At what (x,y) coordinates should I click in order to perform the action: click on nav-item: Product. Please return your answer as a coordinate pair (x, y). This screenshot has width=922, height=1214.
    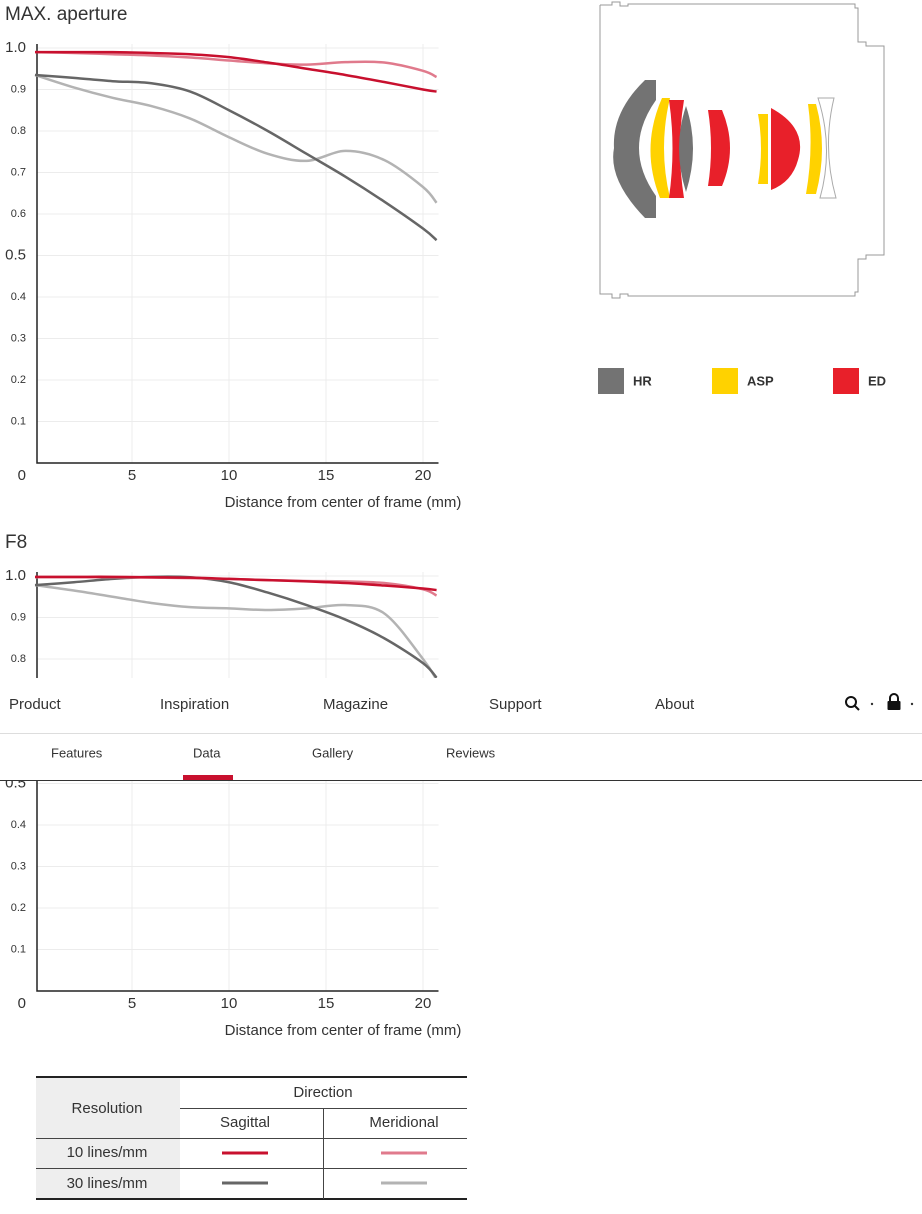
    Looking at the image, I should click on (35, 704).